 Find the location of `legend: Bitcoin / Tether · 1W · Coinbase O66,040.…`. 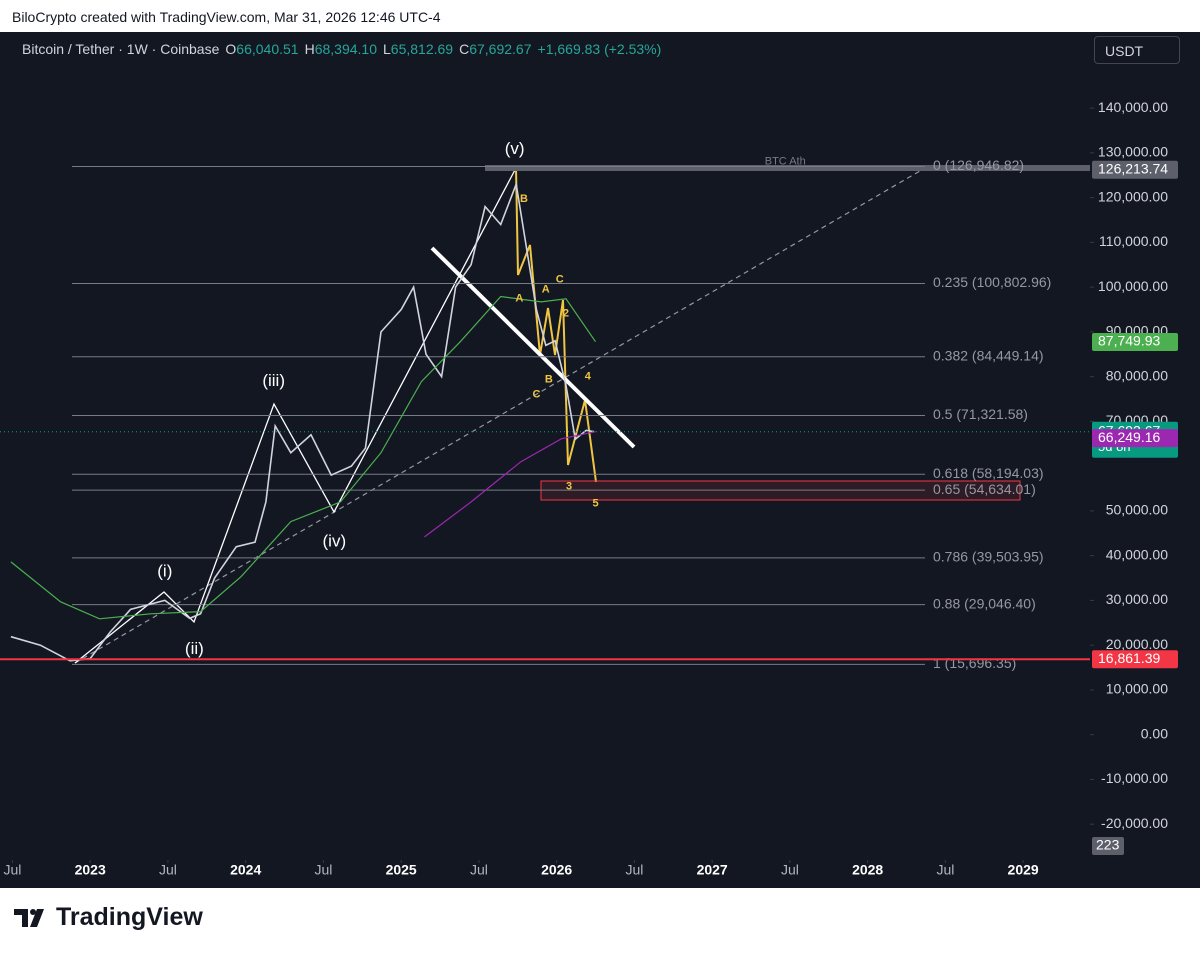

legend: Bitcoin / Tether · 1W · Coinbase O66,040.… is located at coordinates (341, 49).